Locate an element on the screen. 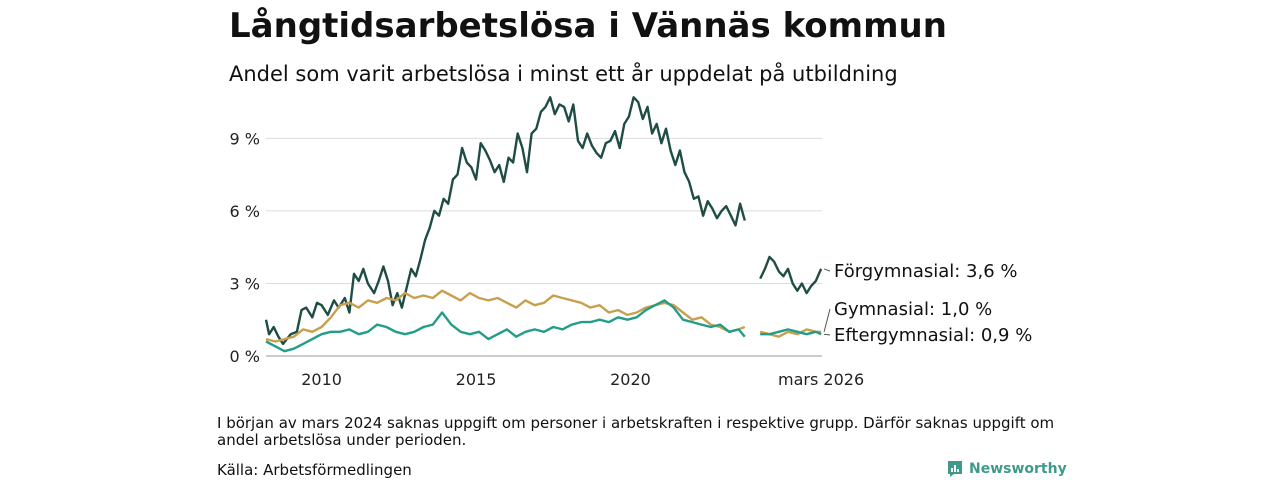 This screenshot has width=1280, height=480. y-axis-ticks: 0 % 3 % 6 % 9 % is located at coordinates (245, 247).